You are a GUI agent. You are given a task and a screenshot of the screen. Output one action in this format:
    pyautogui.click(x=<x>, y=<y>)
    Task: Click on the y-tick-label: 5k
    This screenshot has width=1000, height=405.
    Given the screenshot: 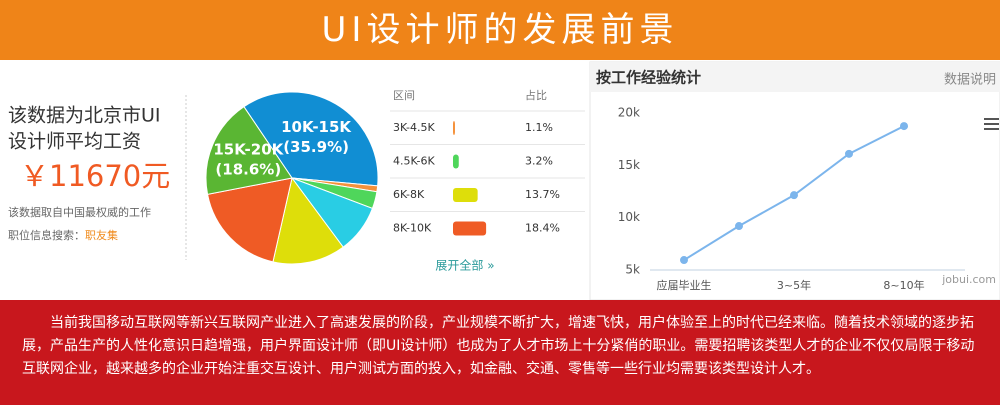 What is the action you would take?
    pyautogui.click(x=632, y=270)
    